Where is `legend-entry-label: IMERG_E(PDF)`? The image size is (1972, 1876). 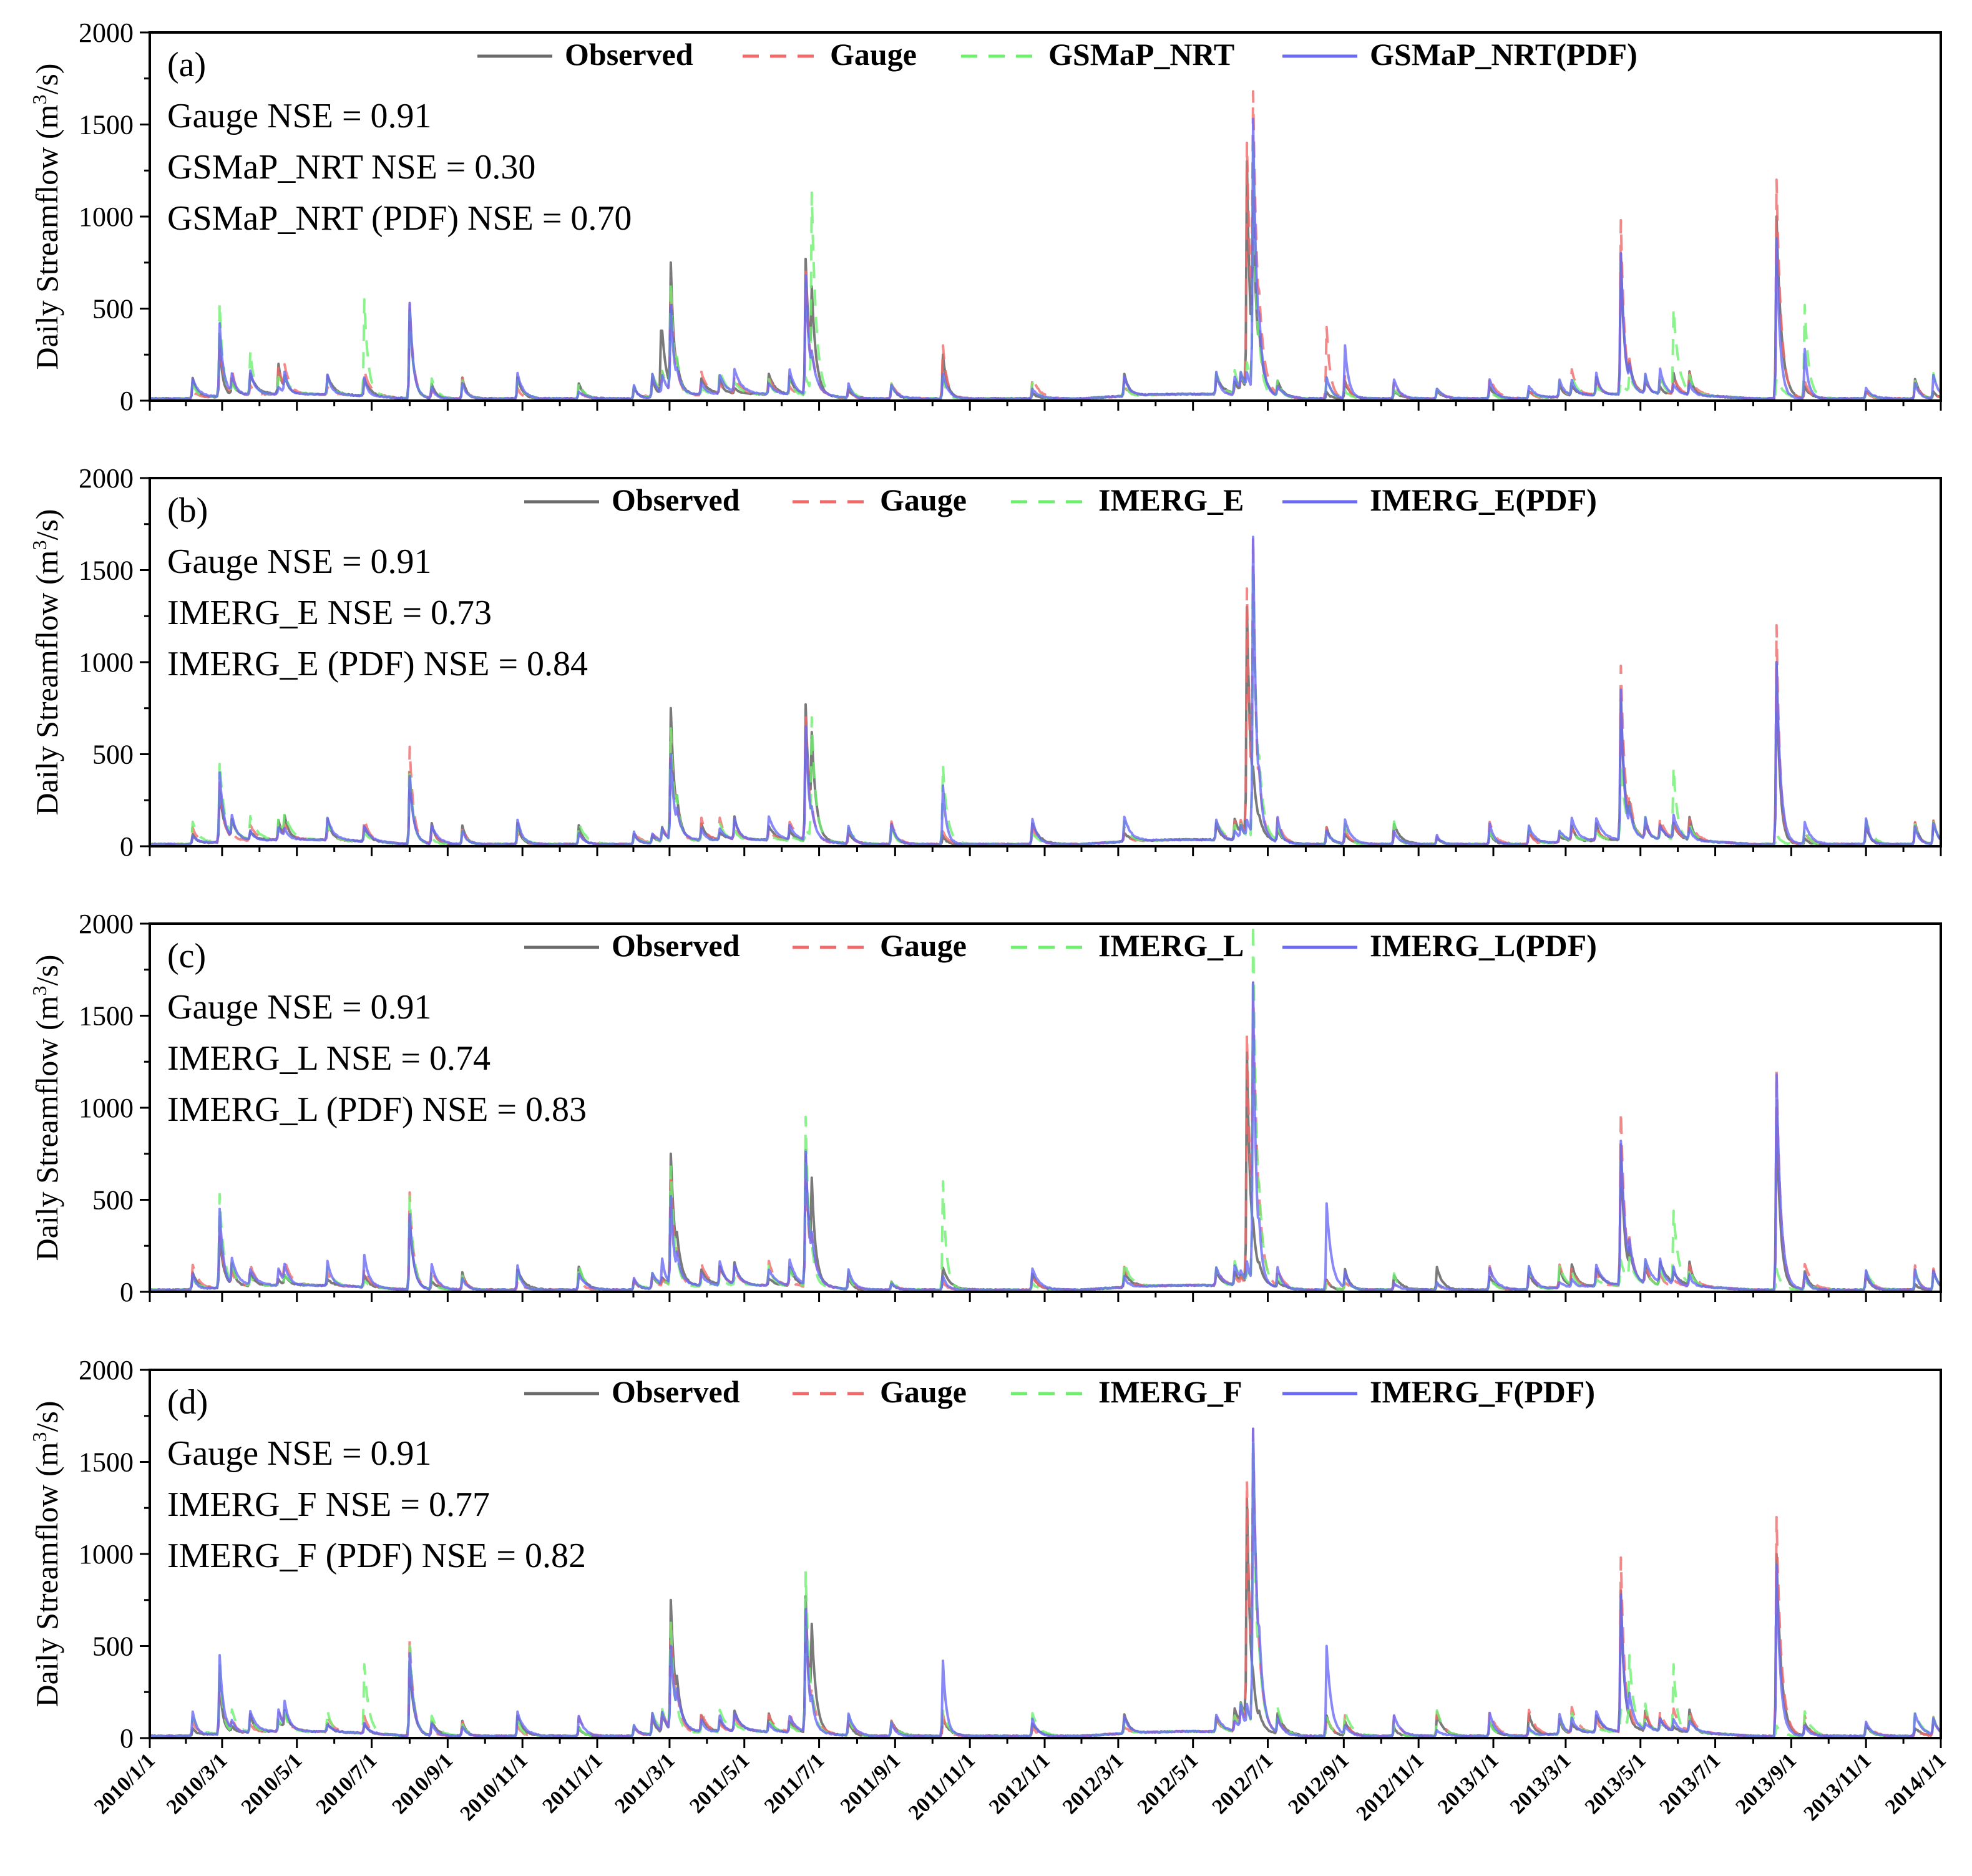 legend-entry-label: IMERG_E(PDF) is located at coordinates (1483, 499).